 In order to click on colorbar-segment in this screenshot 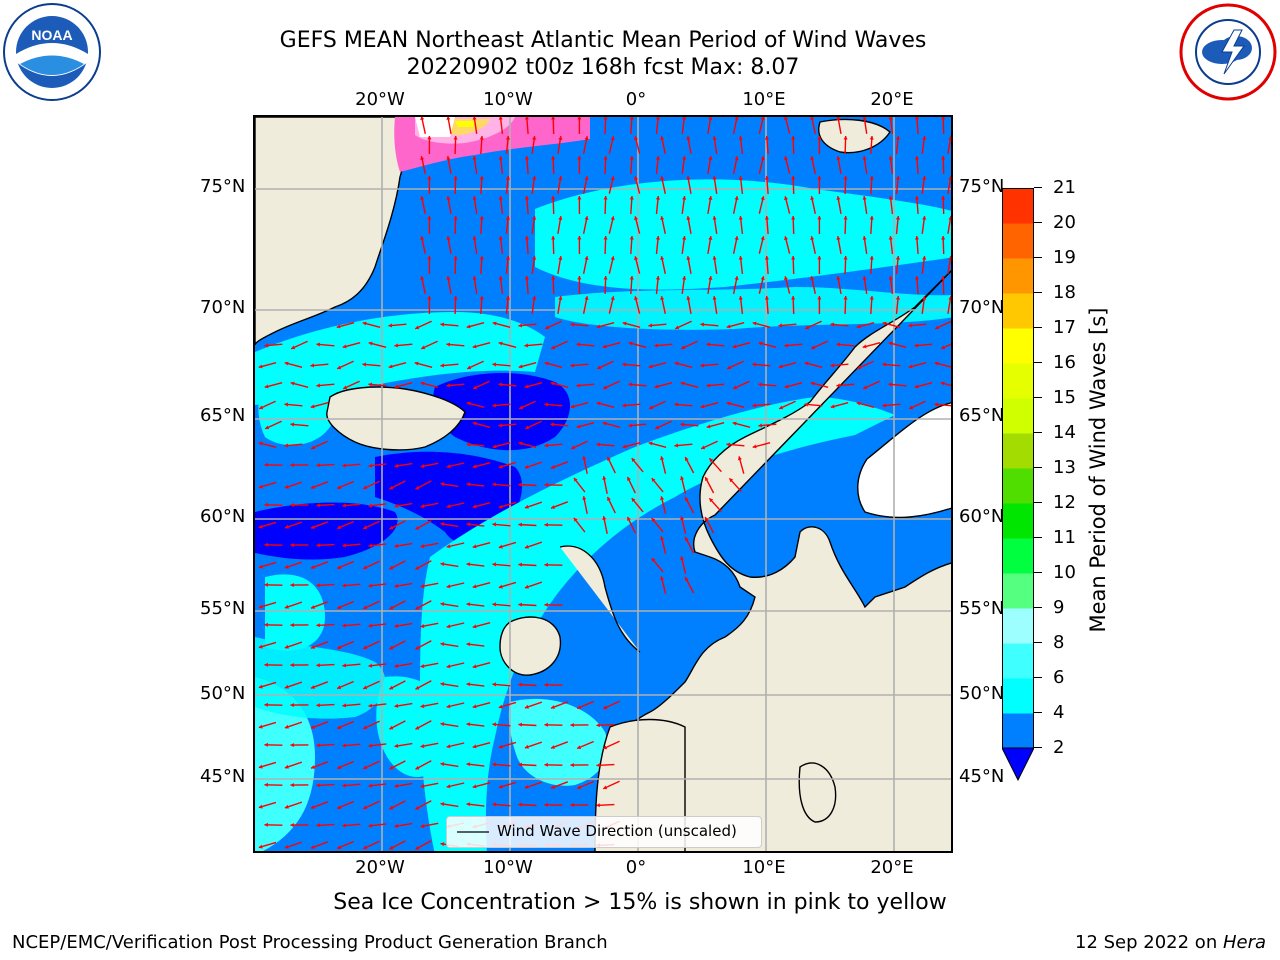, I will do `click(1018, 521)`.